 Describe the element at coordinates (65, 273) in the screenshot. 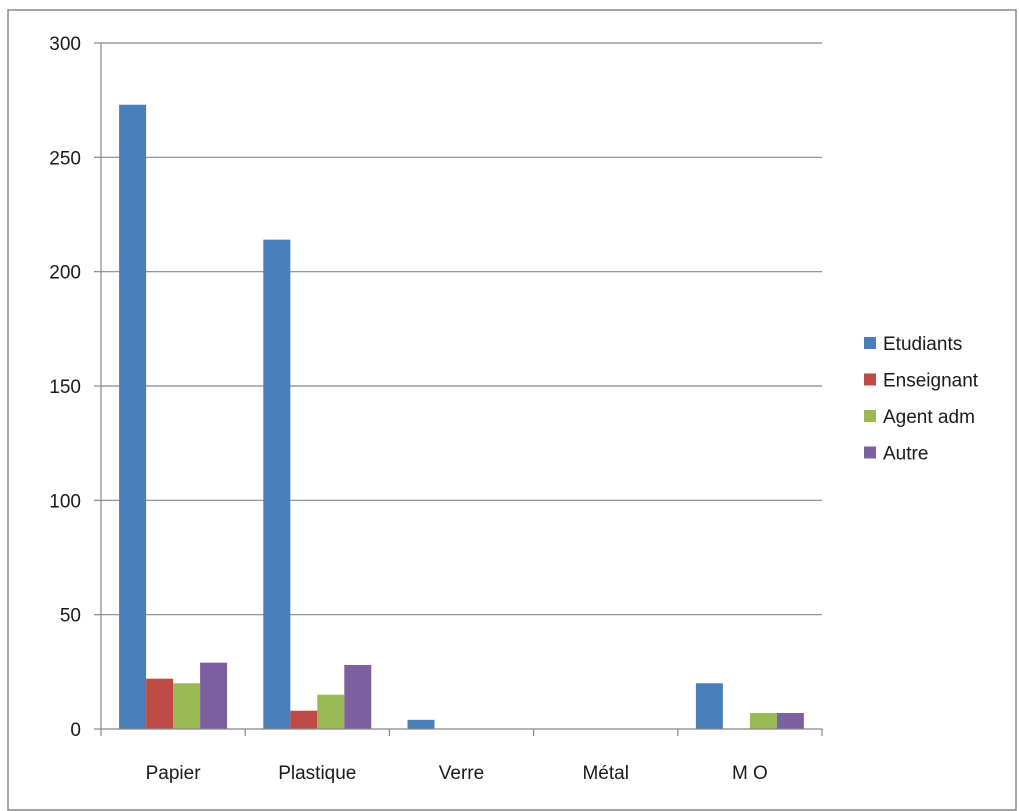

I see `y-tick-label: 200` at that location.